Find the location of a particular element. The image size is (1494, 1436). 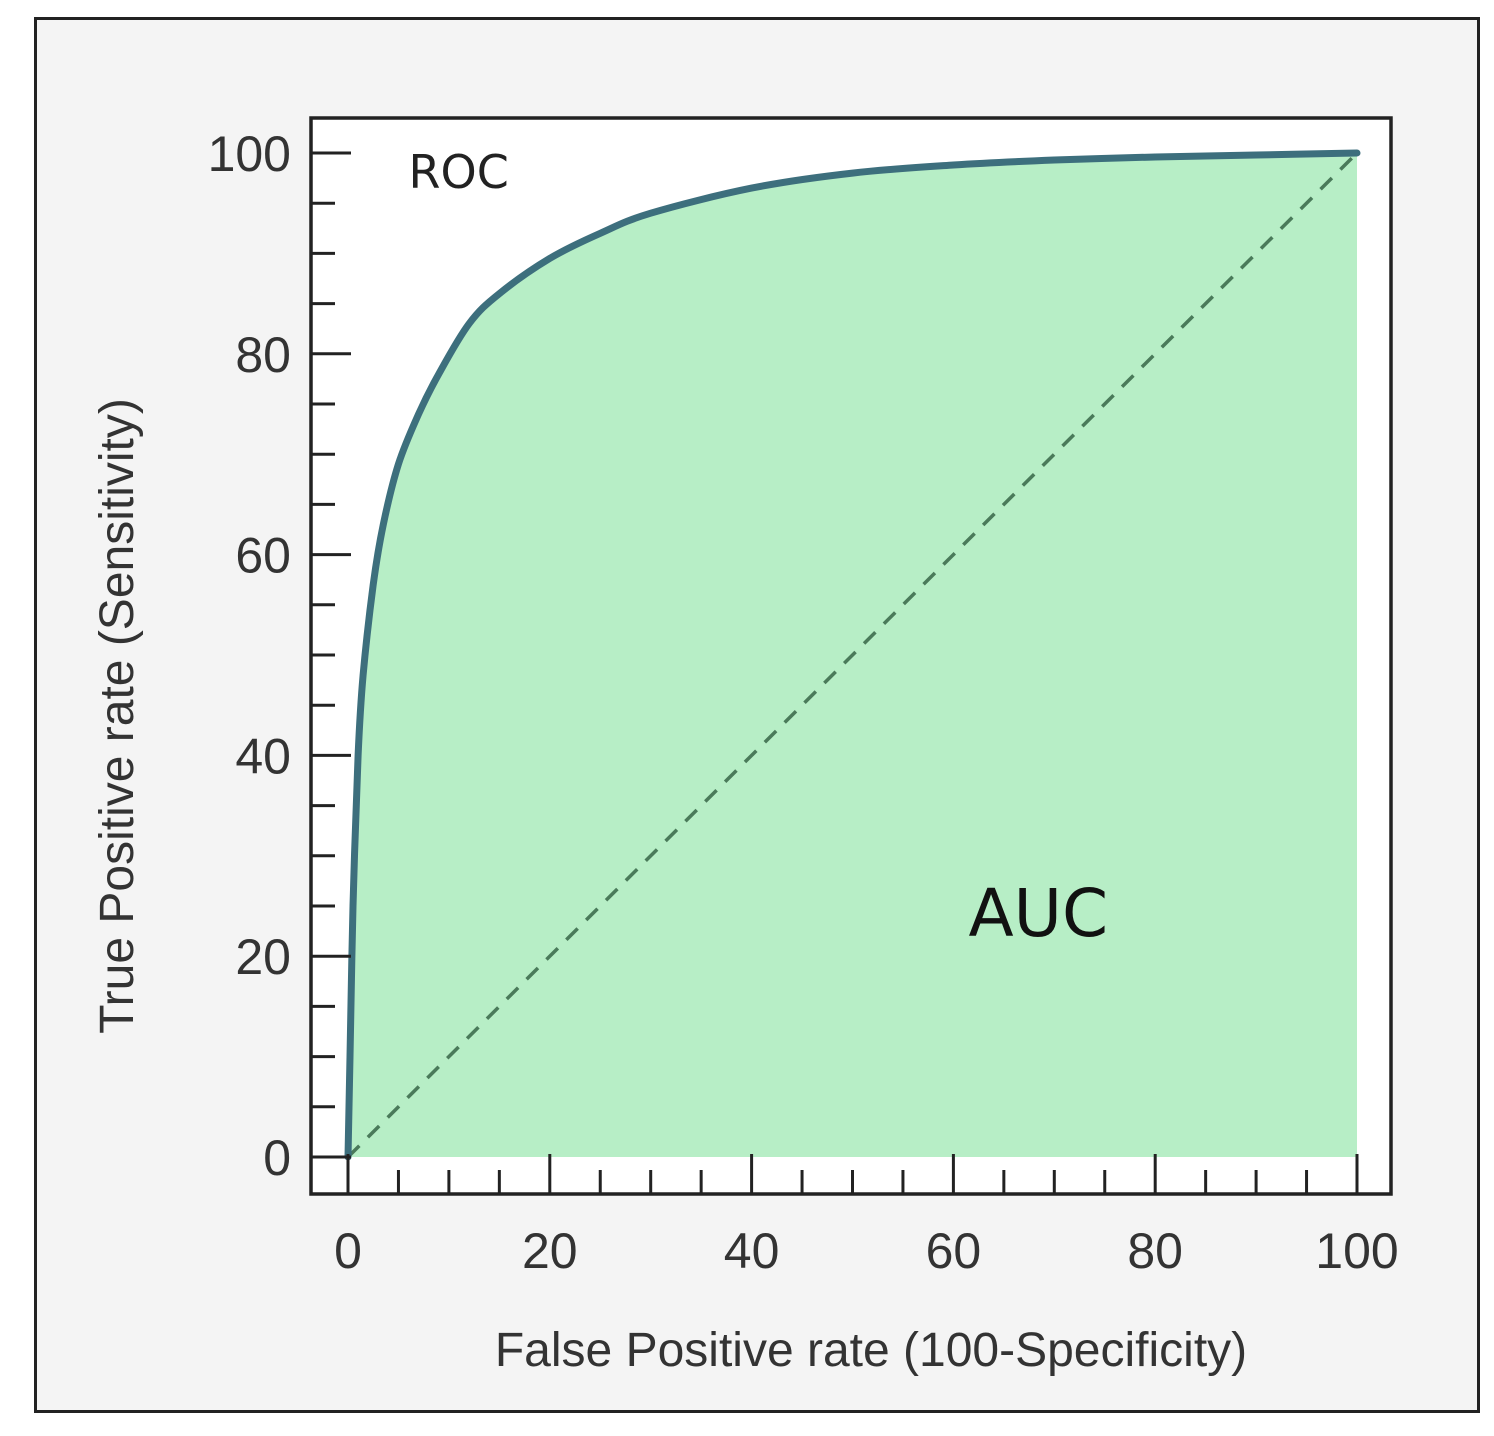

annotation-auc: AUC is located at coordinates (1039, 913).